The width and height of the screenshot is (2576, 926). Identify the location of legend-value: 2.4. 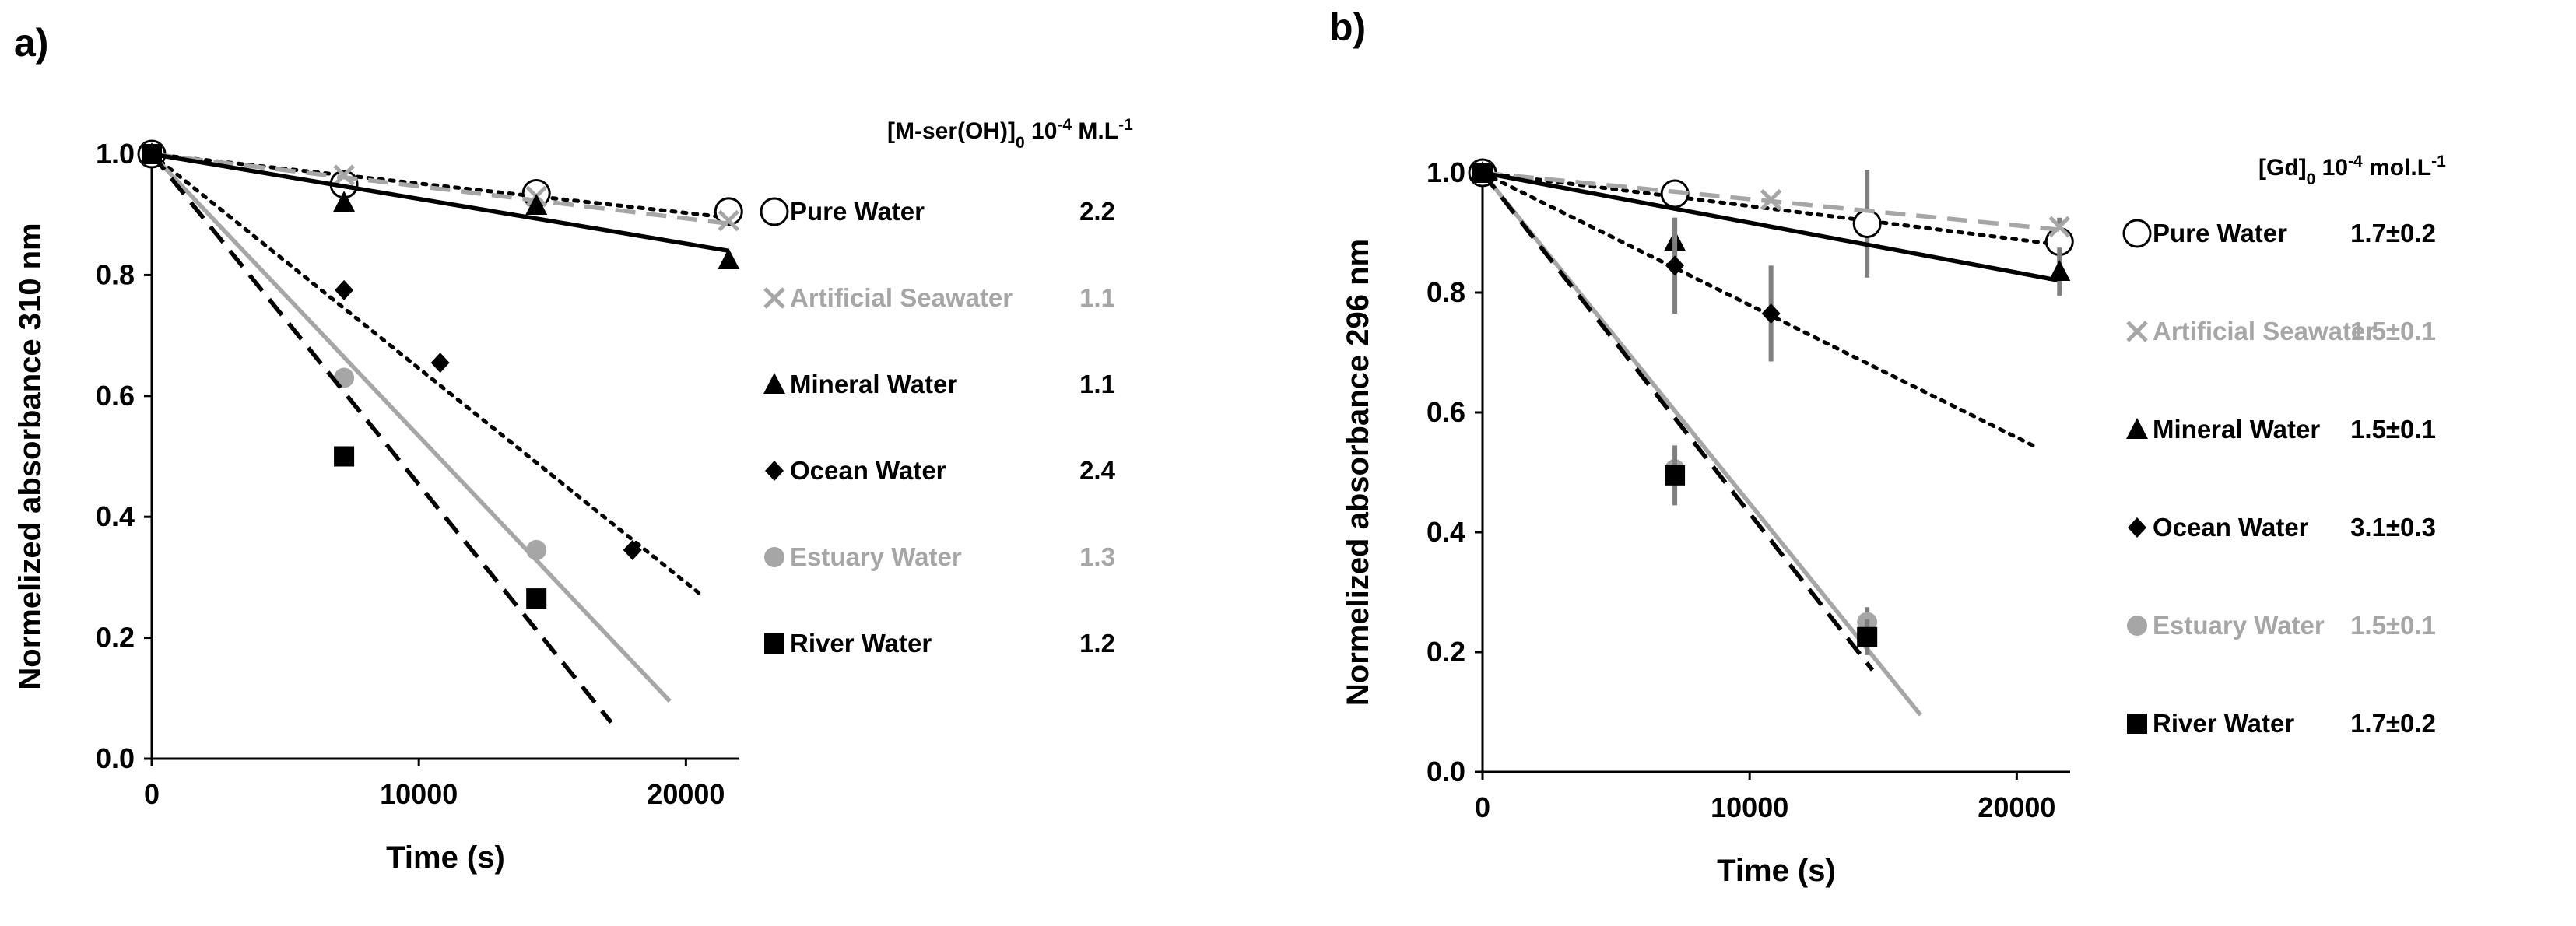
(1098, 470).